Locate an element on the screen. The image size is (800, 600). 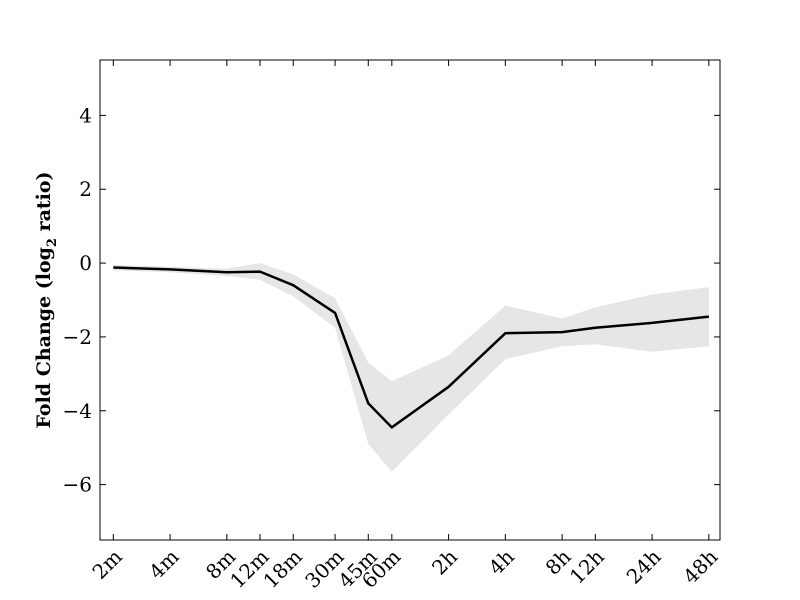
y-tick-label: −2 is located at coordinates (77, 337).